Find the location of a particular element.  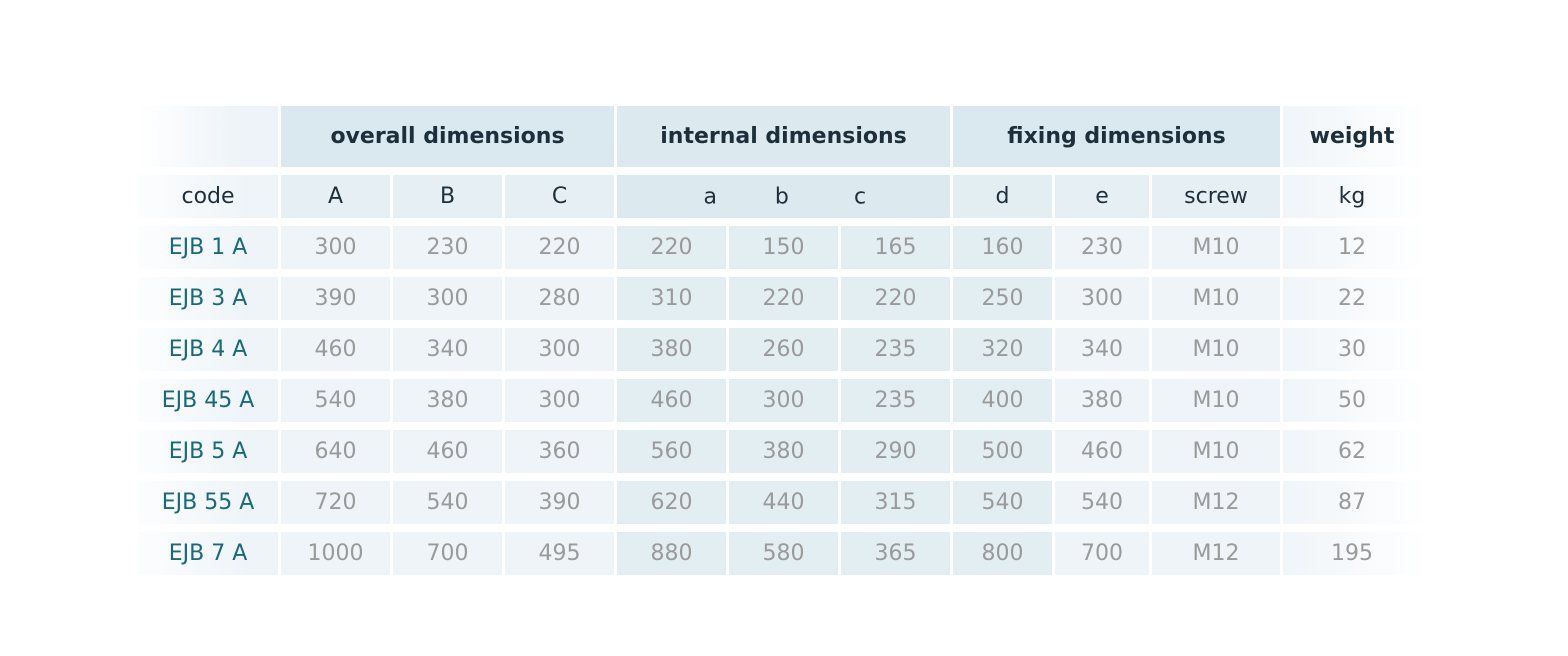

table-cell-c: 165 is located at coordinates (895, 247).